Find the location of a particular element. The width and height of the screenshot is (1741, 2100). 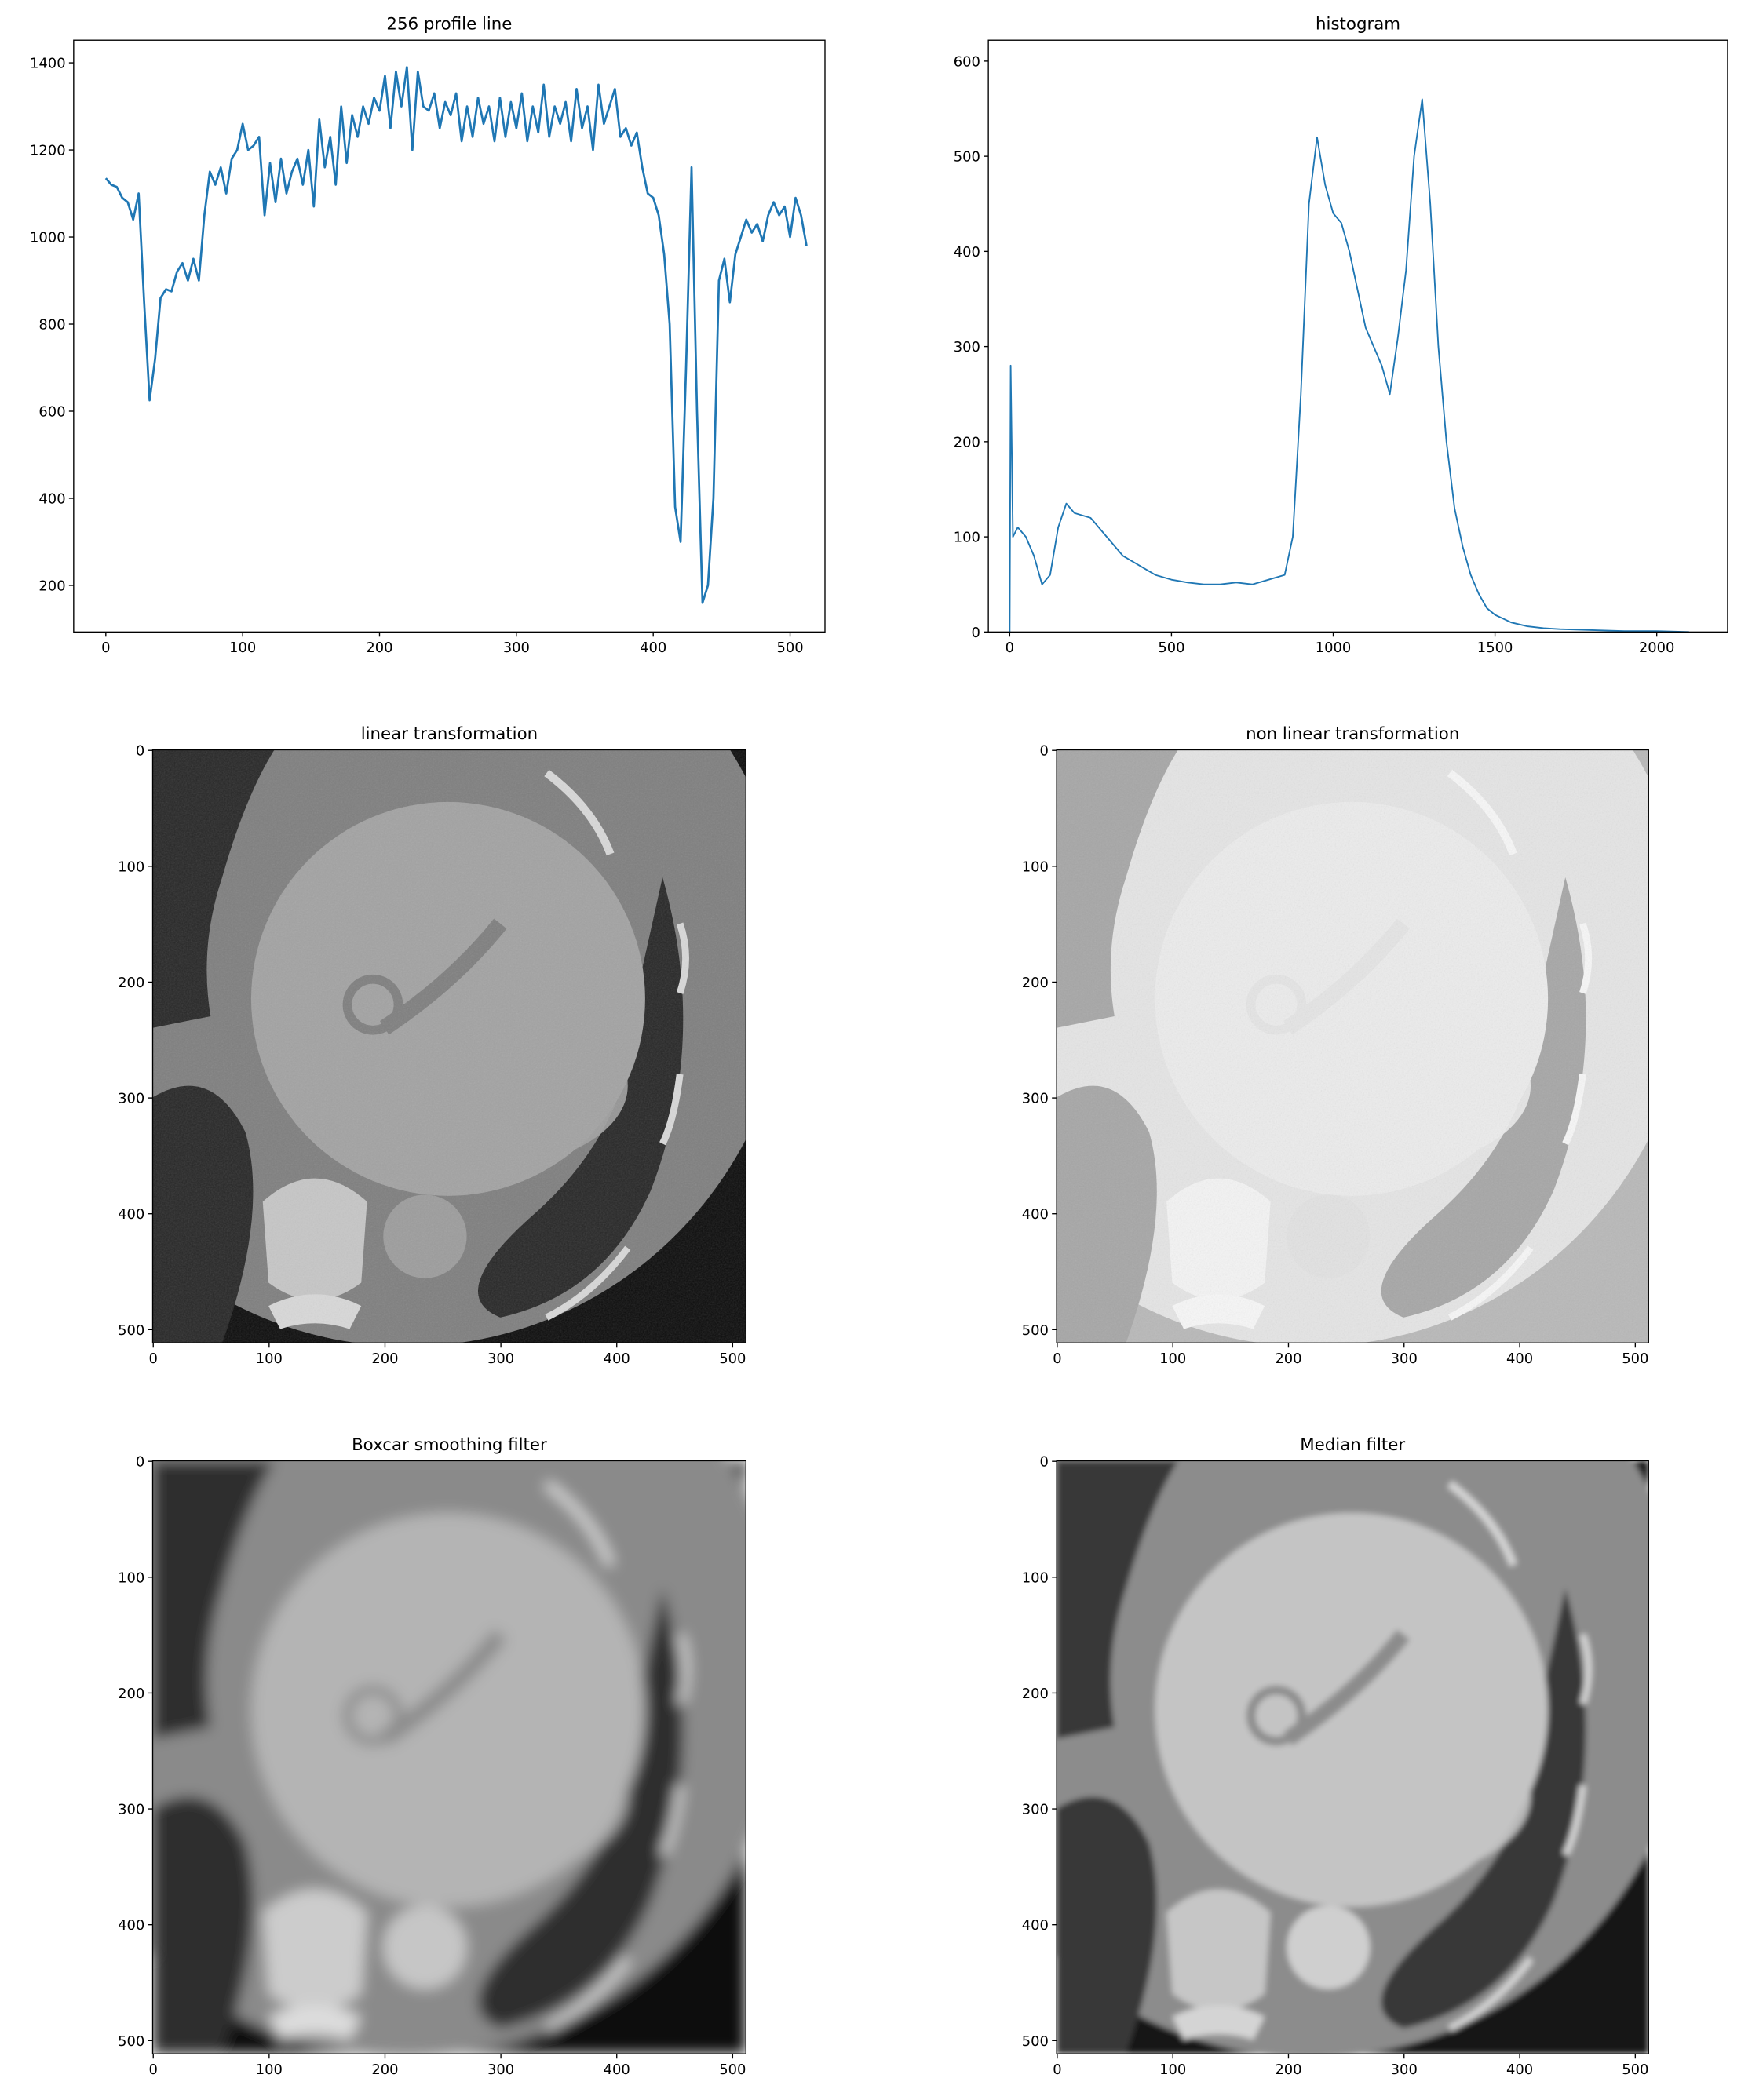

x-tick-label: 2000 is located at coordinates (1657, 648).